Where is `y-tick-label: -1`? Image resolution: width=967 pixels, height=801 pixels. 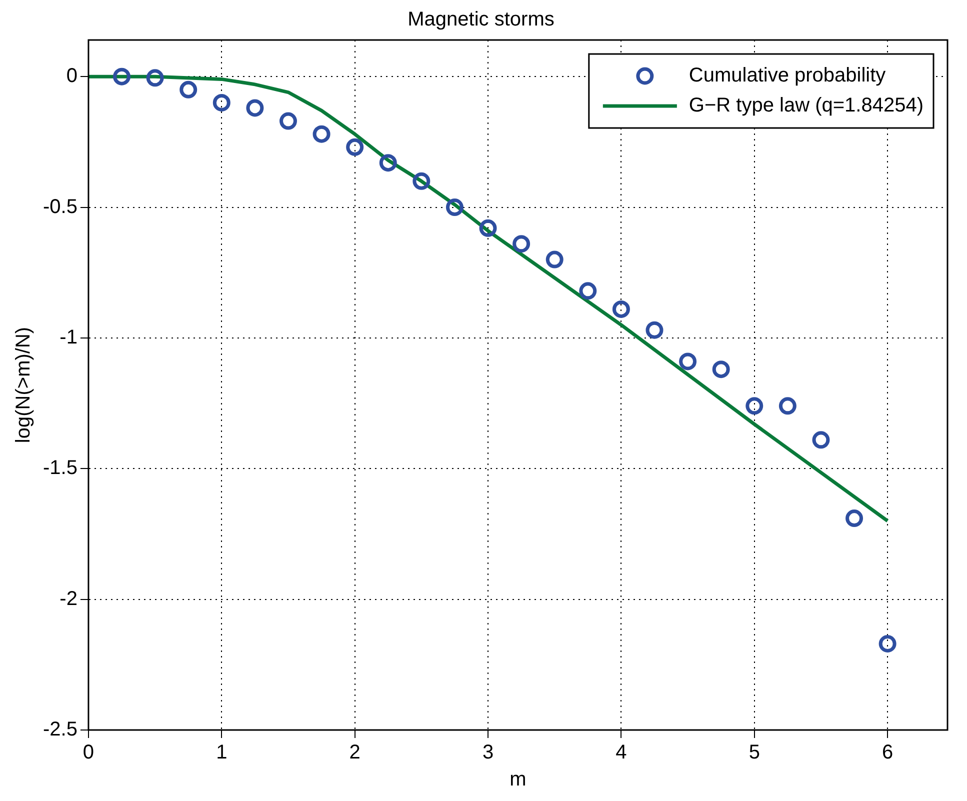 y-tick-label: -1 is located at coordinates (69, 337).